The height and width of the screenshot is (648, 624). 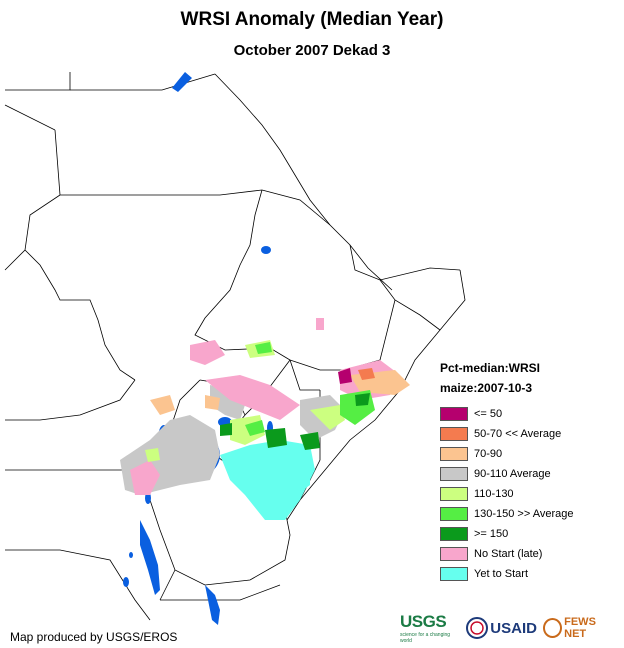 What do you see at coordinates (518, 434) in the screenshot?
I see `legend-label: 50-70 << Average` at bounding box center [518, 434].